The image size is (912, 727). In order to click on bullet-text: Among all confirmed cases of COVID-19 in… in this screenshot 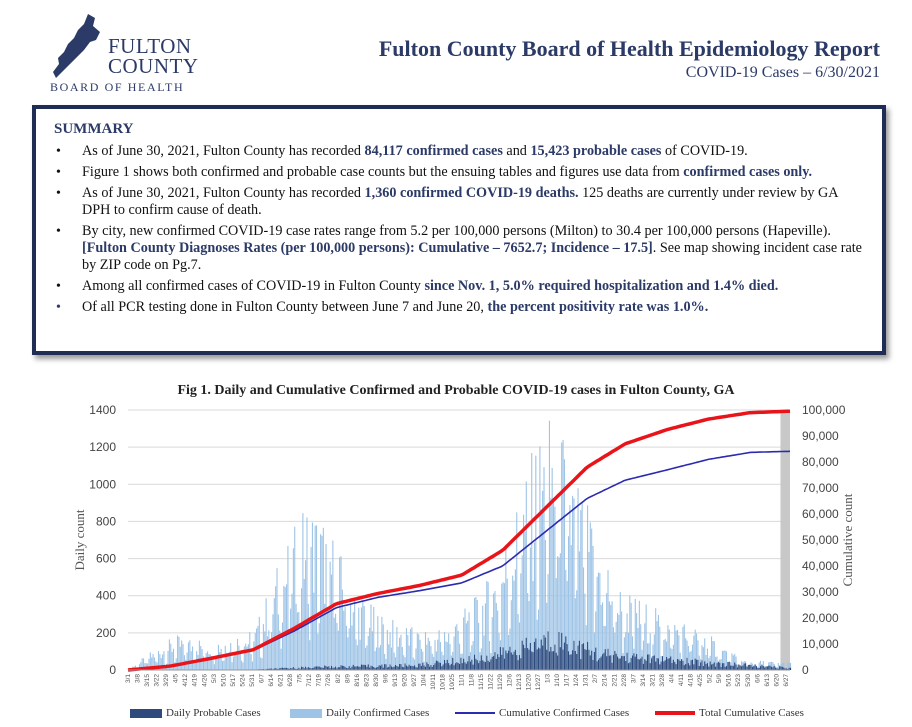, I will do `click(253, 286)`.